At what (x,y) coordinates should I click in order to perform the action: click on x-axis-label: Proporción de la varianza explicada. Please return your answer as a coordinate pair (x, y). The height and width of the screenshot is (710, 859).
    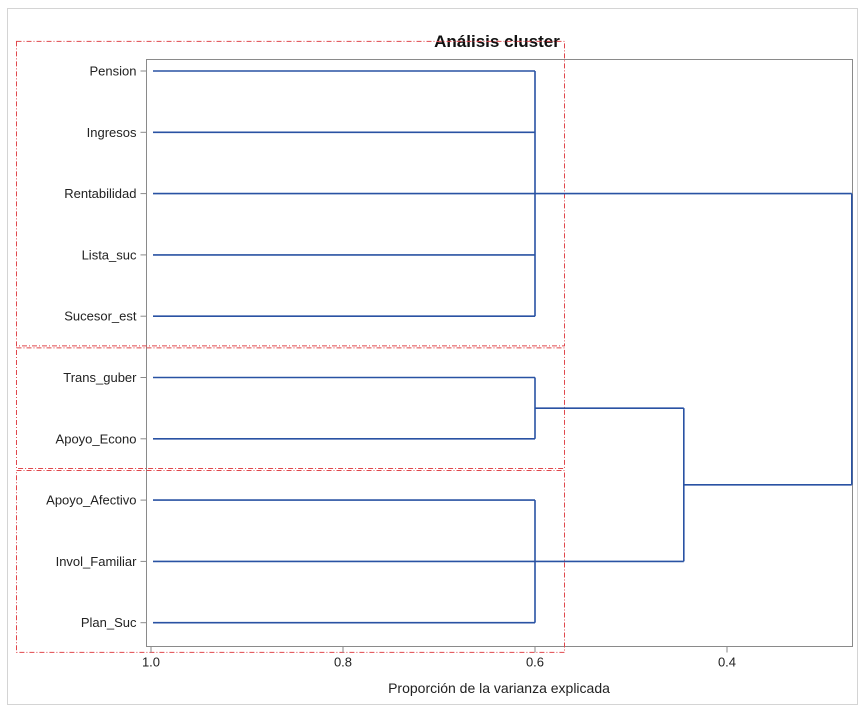
    Looking at the image, I should click on (499, 688).